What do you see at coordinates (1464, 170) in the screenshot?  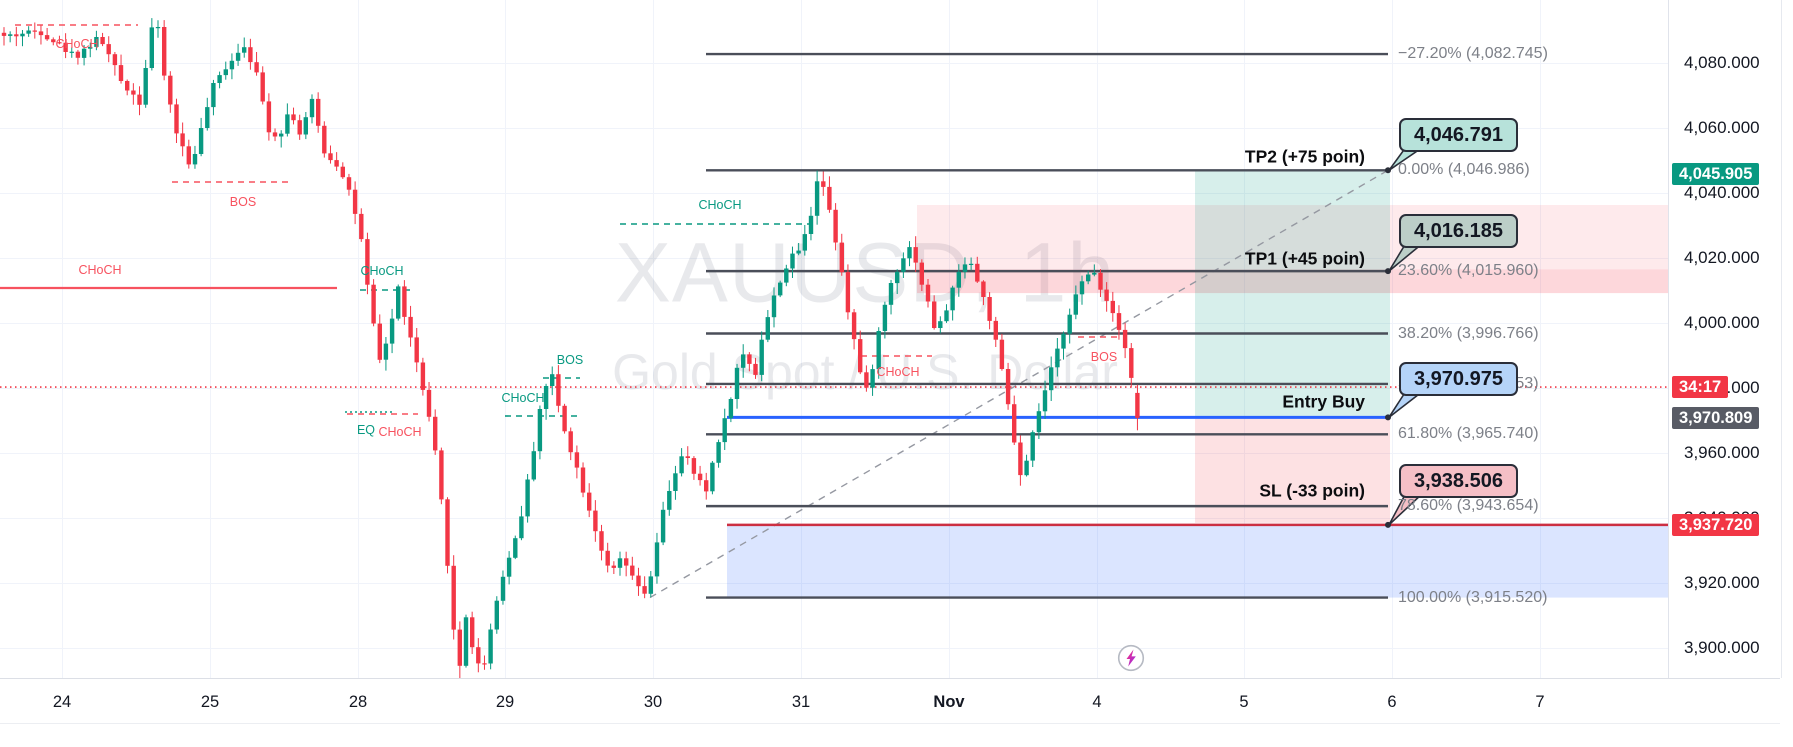 I see `fib-level-label: 0.00% (4,046.986)` at bounding box center [1464, 170].